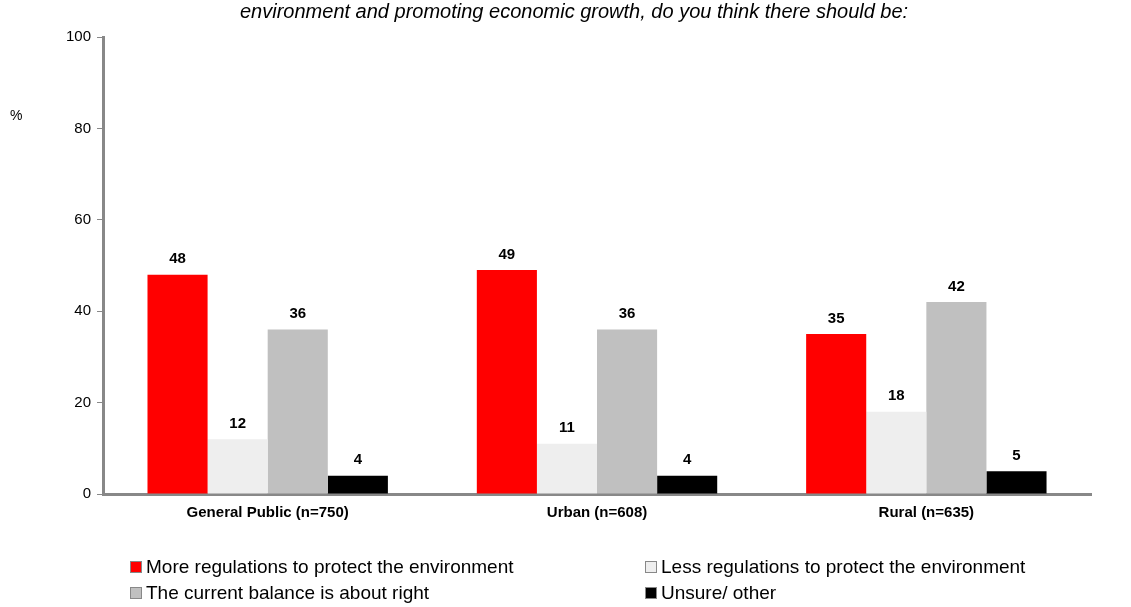 The height and width of the screenshot is (607, 1131). What do you see at coordinates (267, 512) in the screenshot?
I see `x-tick-label: General Public (n=750)` at bounding box center [267, 512].